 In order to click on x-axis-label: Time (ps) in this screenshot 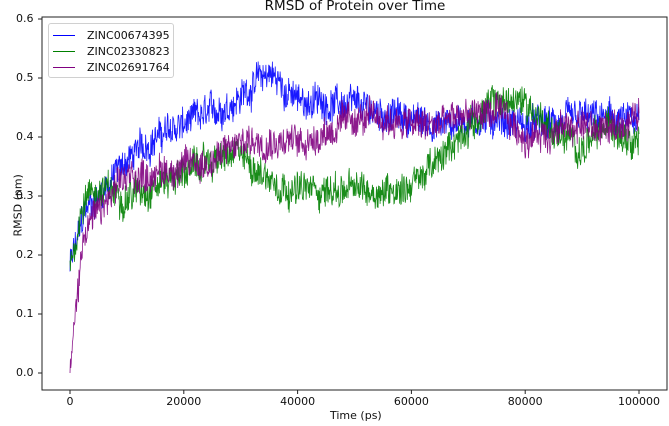, I will do `click(356, 415)`.